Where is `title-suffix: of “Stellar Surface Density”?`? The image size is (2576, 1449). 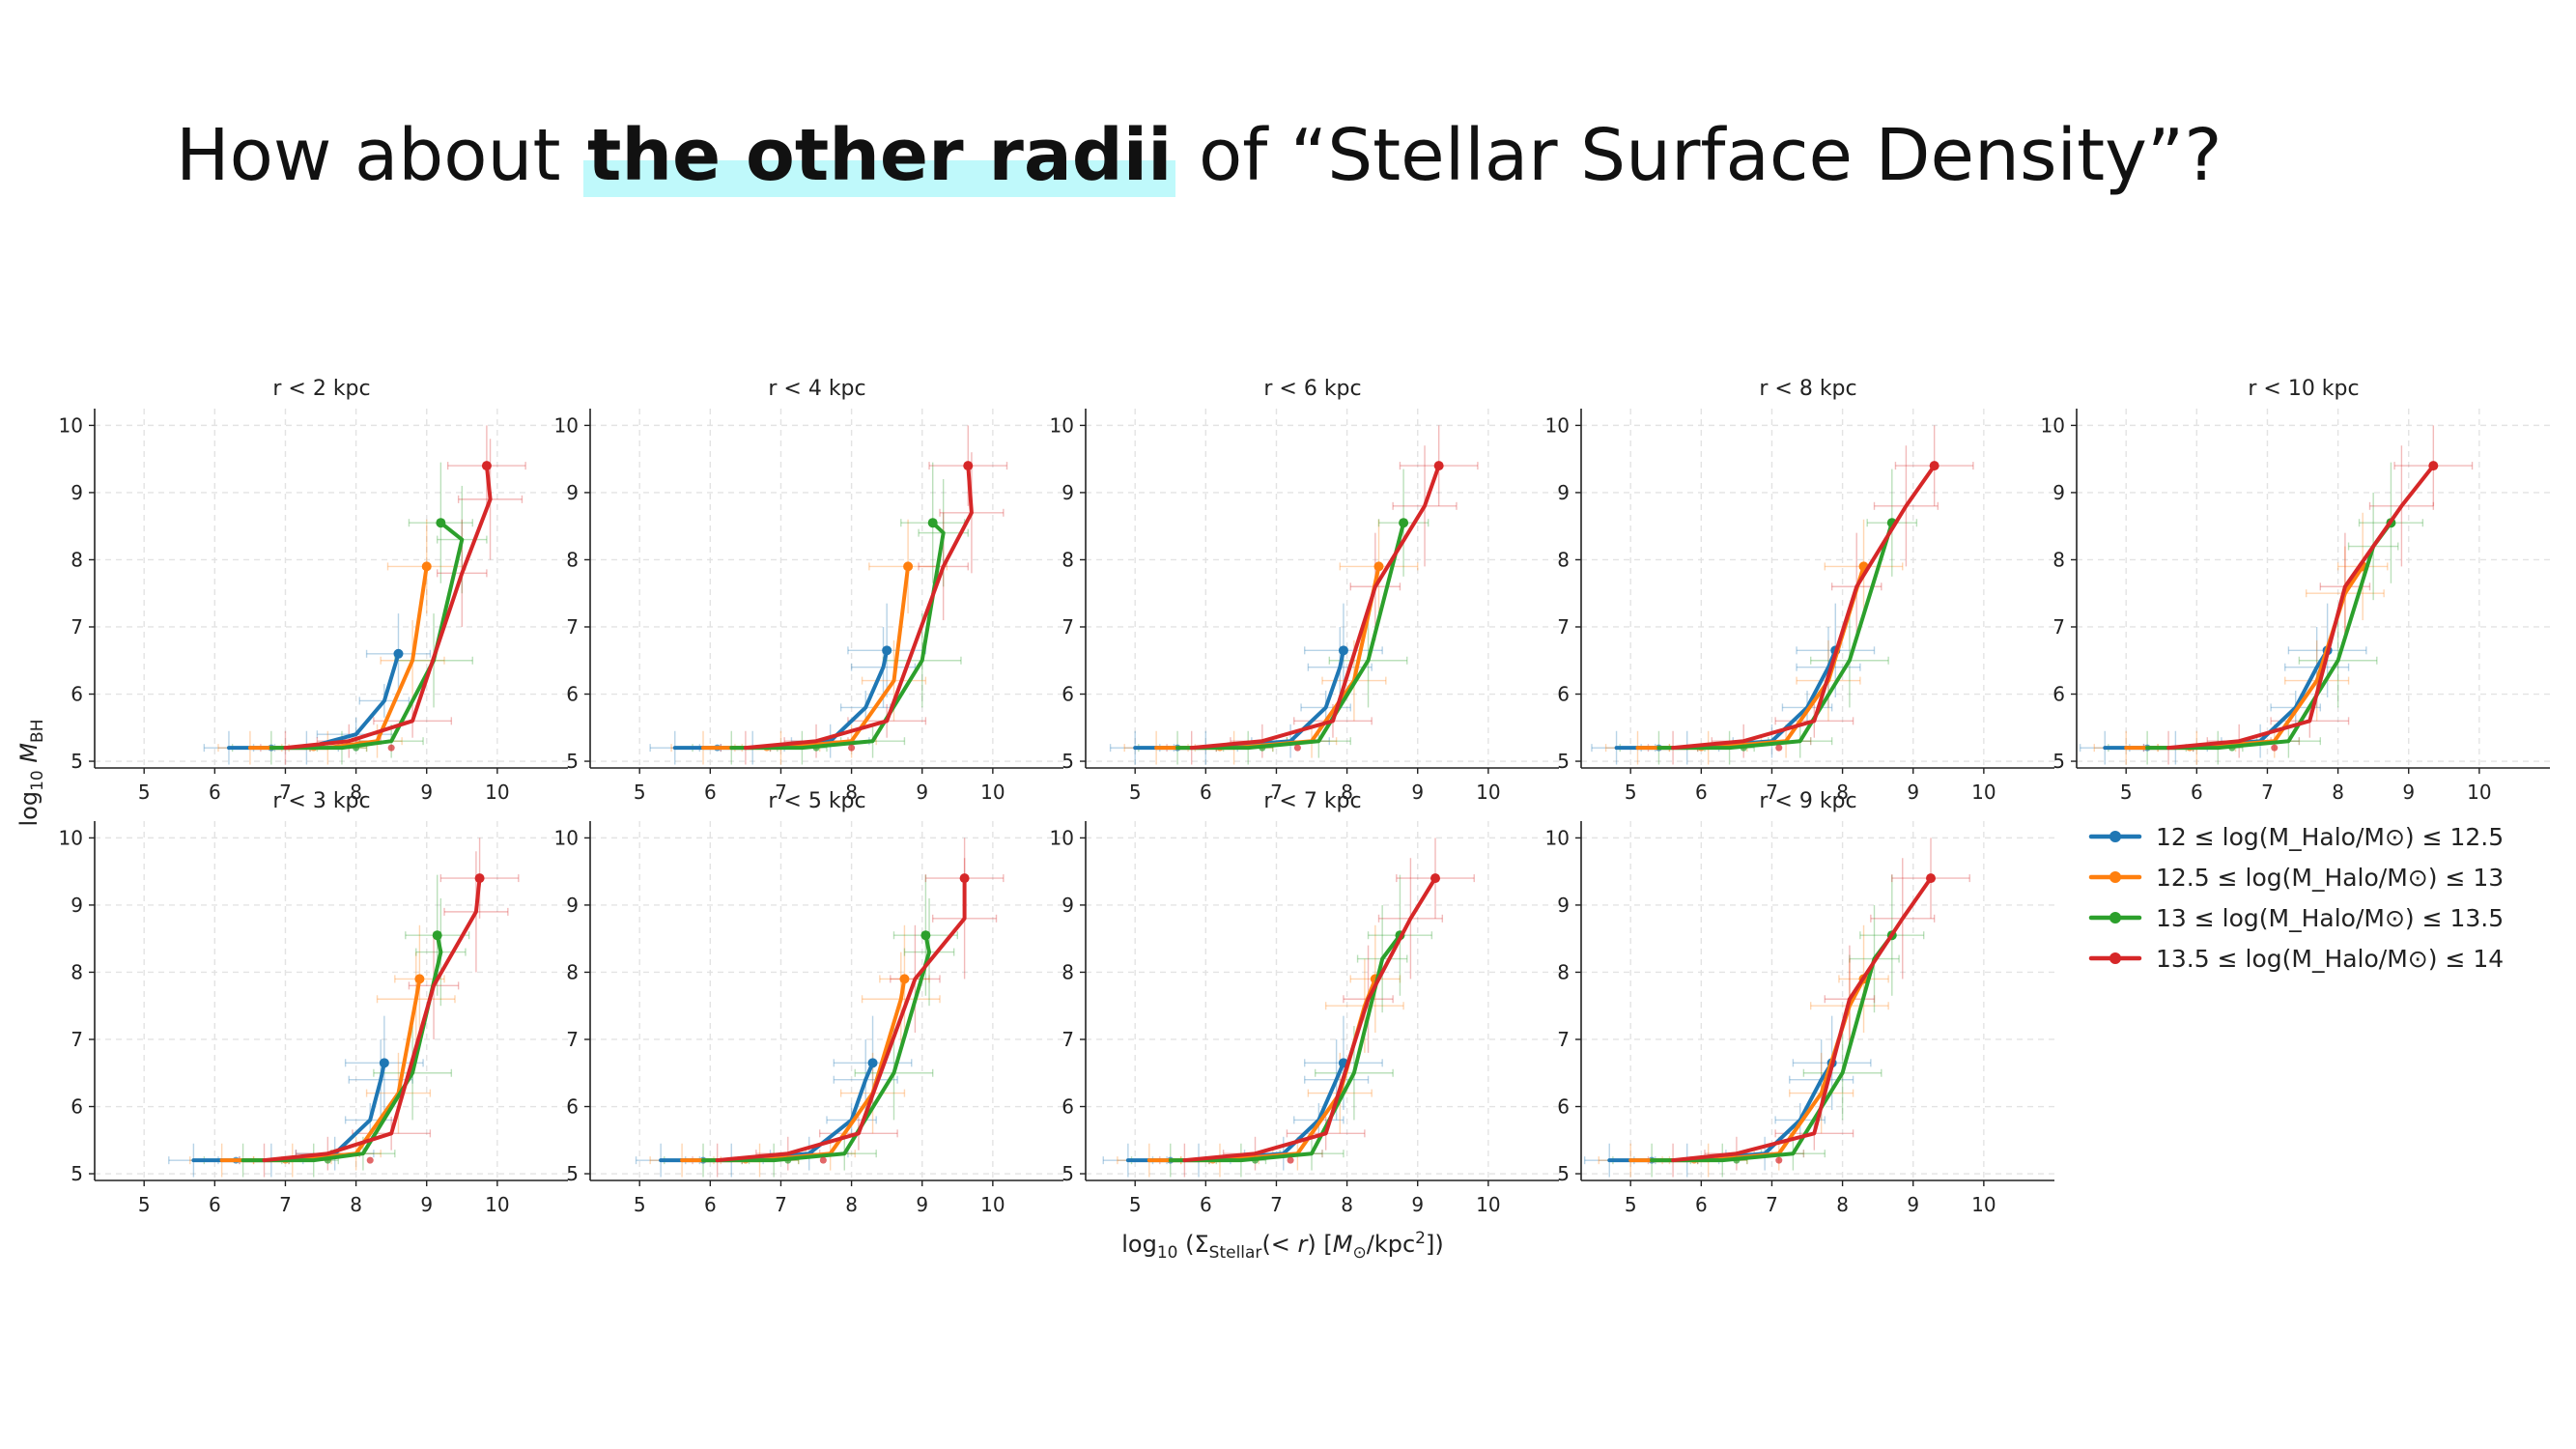
title-suffix: of “Stellar Surface Density”? is located at coordinates (1698, 155).